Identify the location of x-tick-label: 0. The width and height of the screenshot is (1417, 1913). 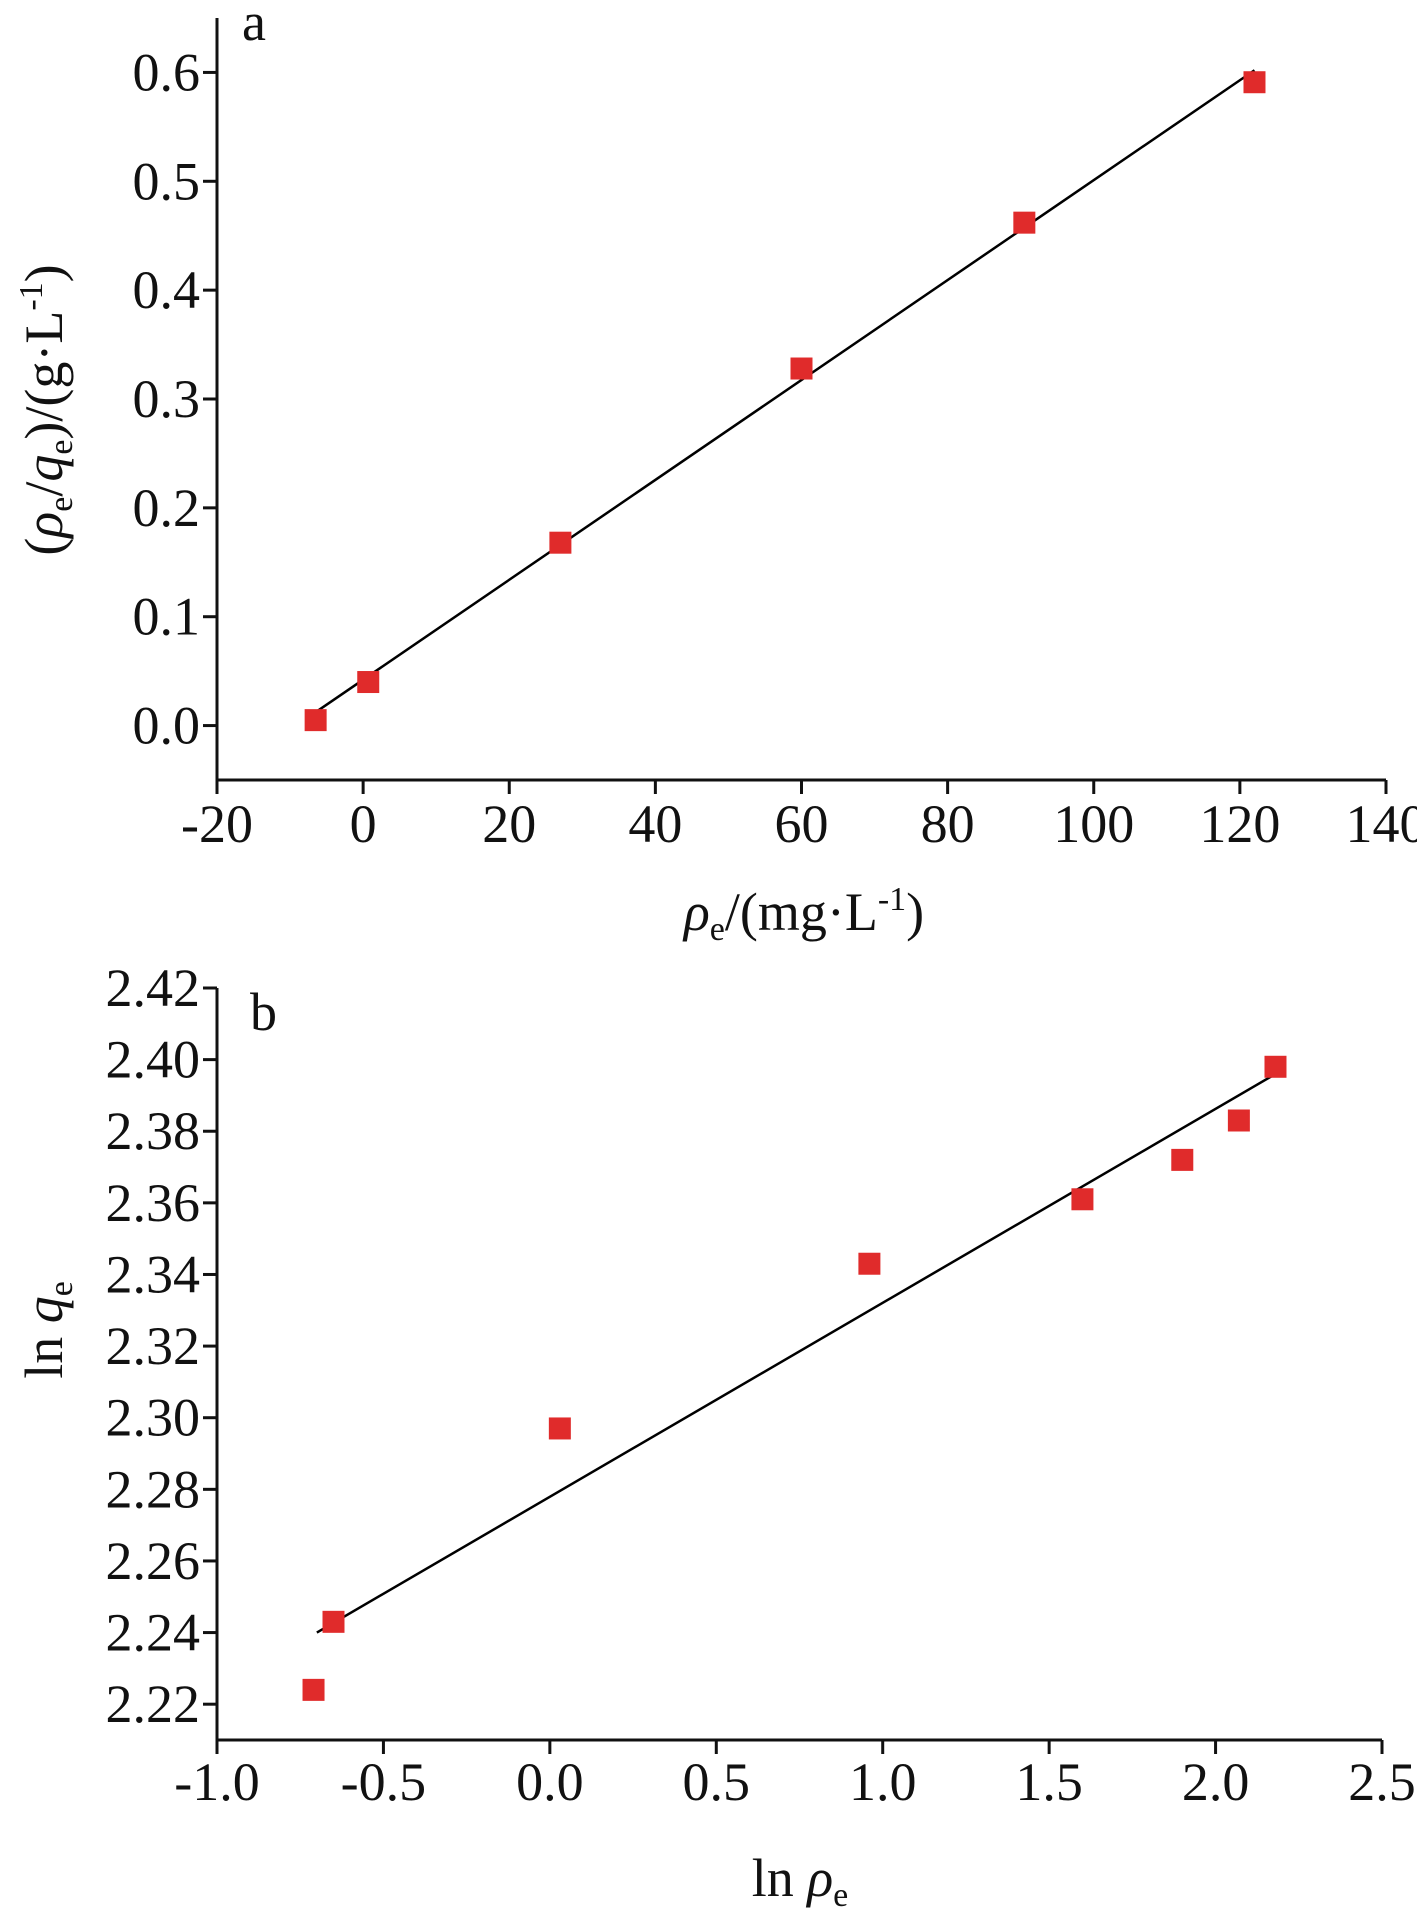
(363, 824).